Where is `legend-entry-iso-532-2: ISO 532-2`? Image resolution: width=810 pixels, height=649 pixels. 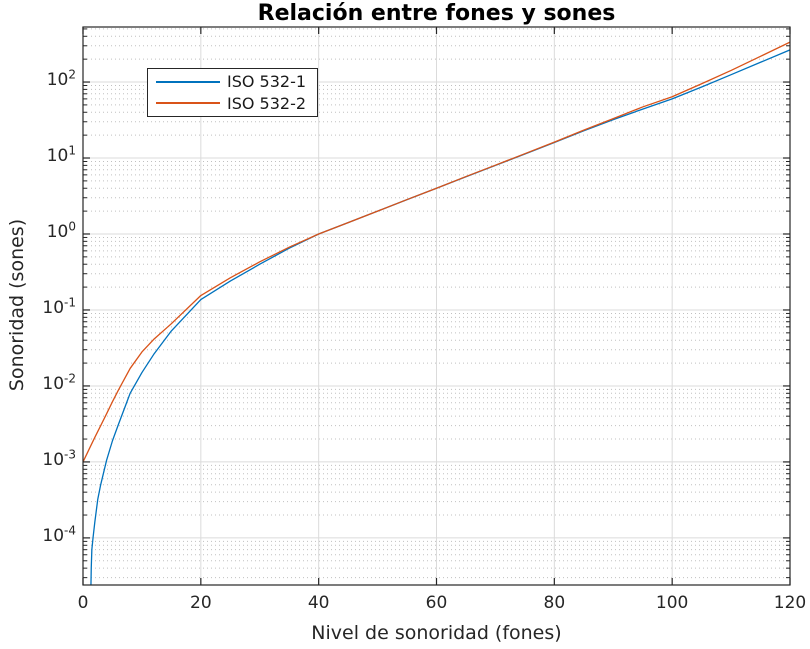 legend-entry-iso-532-2: ISO 532-2 is located at coordinates (234, 104).